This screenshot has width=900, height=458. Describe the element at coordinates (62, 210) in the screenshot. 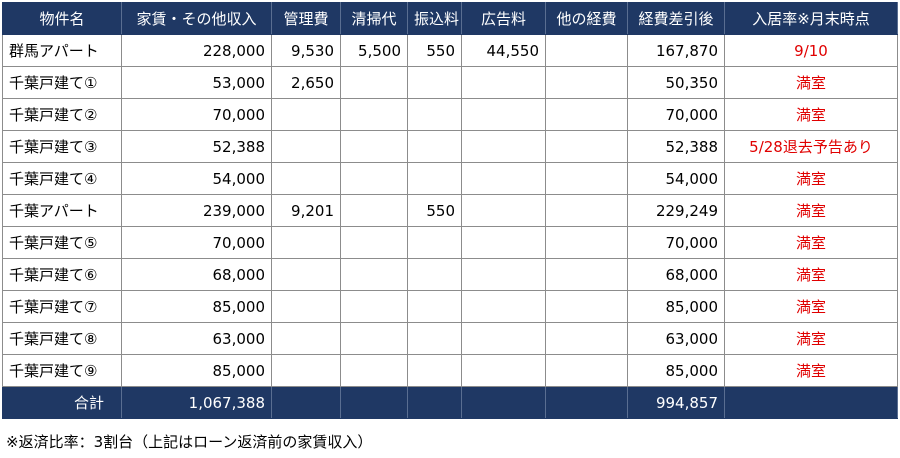

I see `property-name-cell: 千葉アパート` at that location.